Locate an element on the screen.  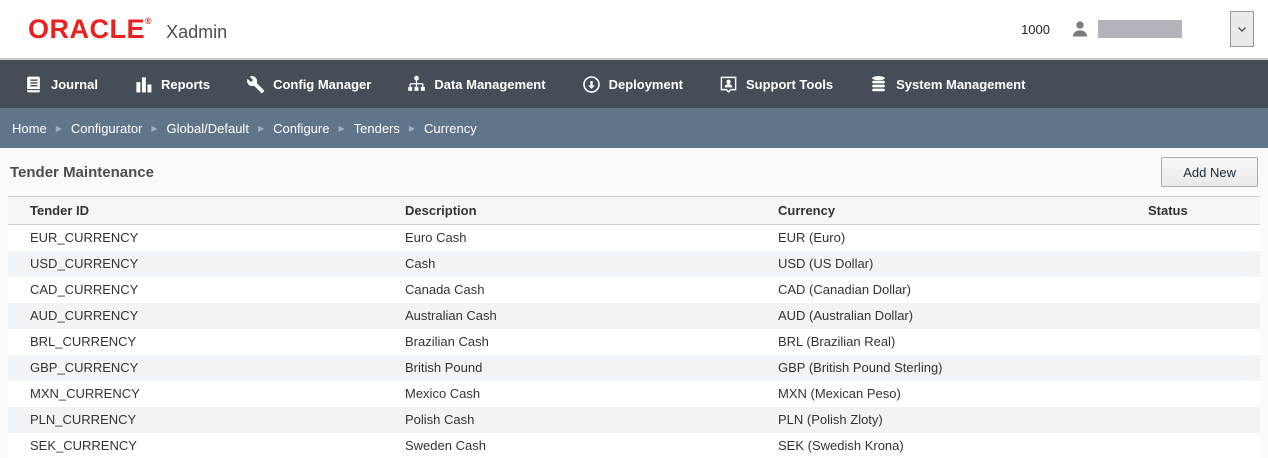
cell-tender-id: BRL_CURRENCY is located at coordinates (83, 341).